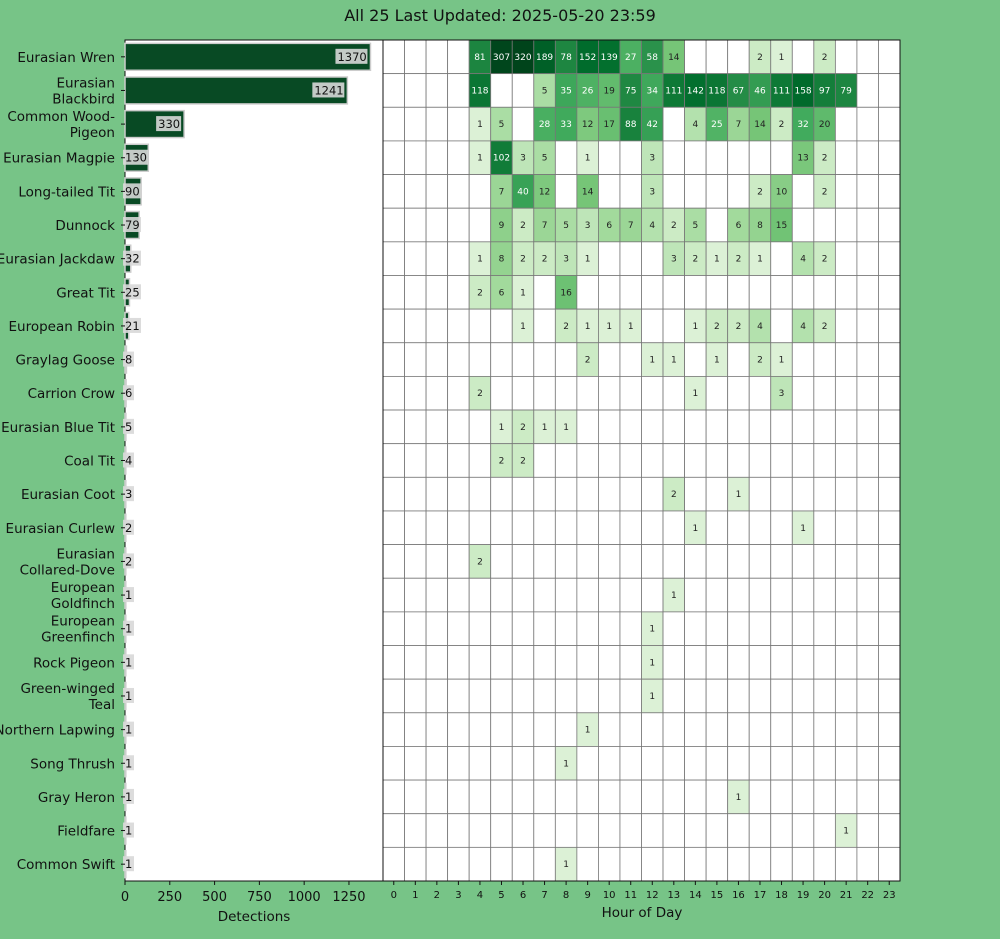  What do you see at coordinates (673, 91) in the screenshot?
I see `heatmap-cell-value: 111` at bounding box center [673, 91].